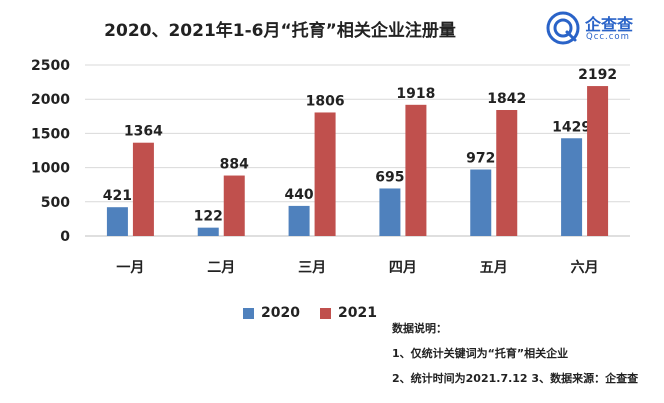  What do you see at coordinates (50, 134) in the screenshot?
I see `y-tick-label: 1500` at bounding box center [50, 134].